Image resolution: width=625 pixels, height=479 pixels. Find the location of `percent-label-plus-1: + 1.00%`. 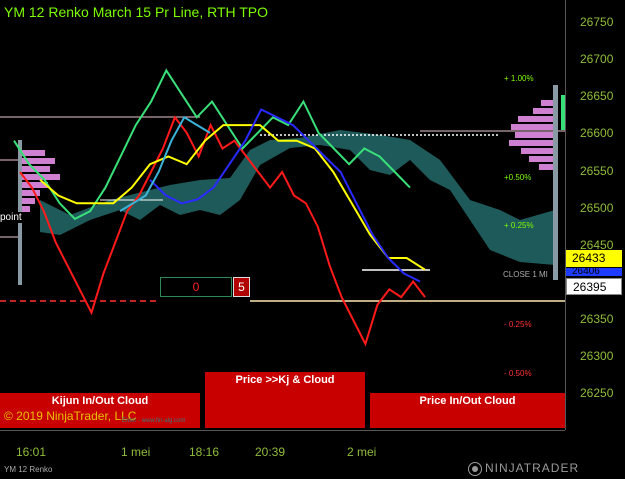

percent-label-plus-1: + 1.00% is located at coordinates (519, 78).